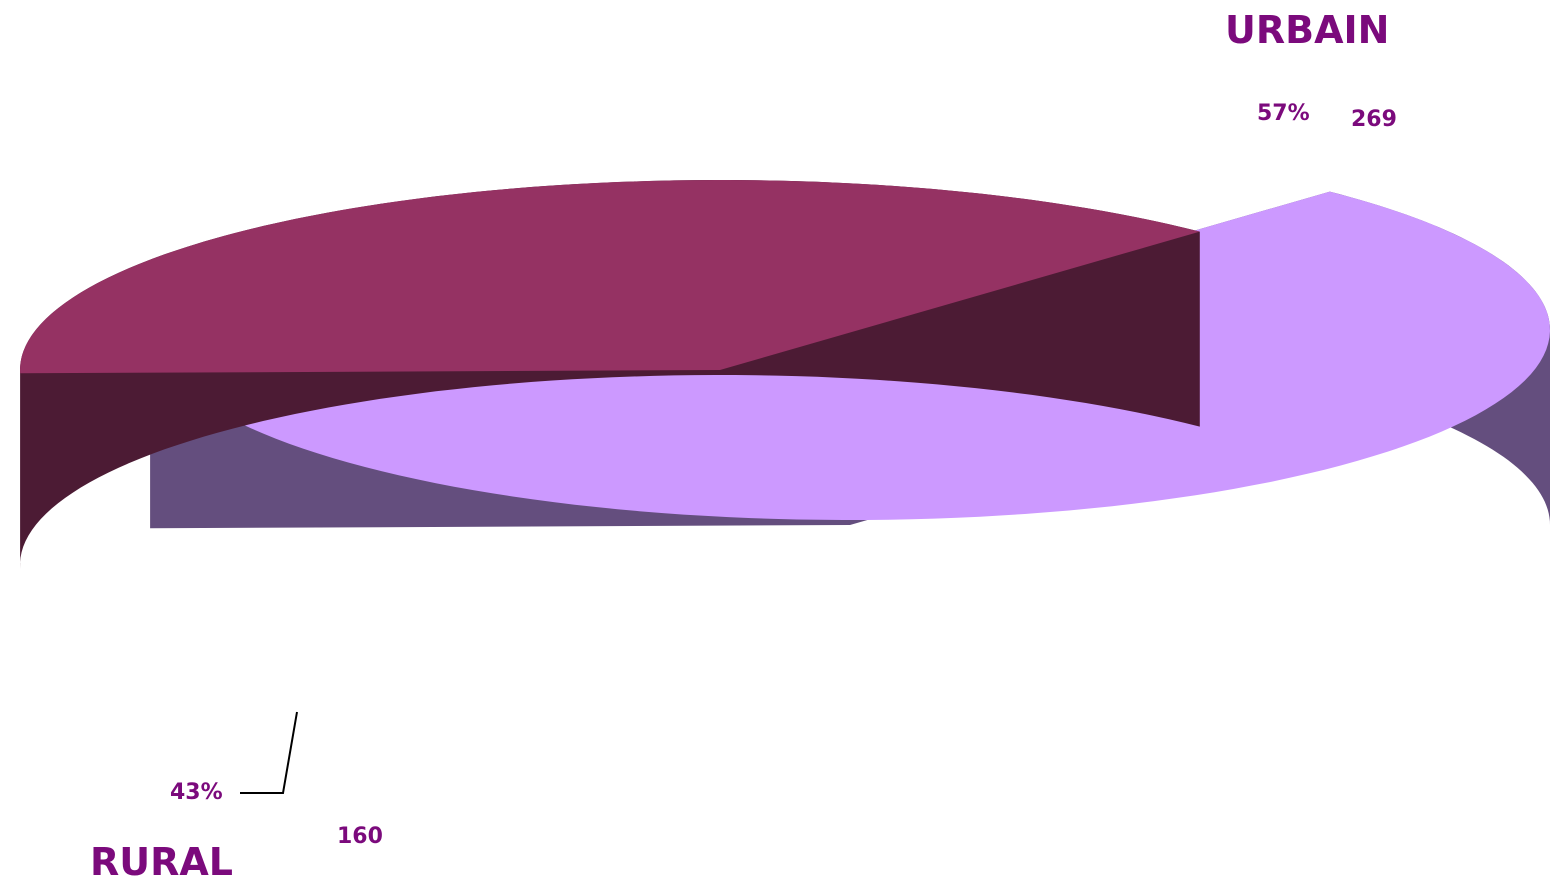 The image size is (1553, 891). Describe the element at coordinates (269, 752) in the screenshot. I see `rural-leader-line` at that location.